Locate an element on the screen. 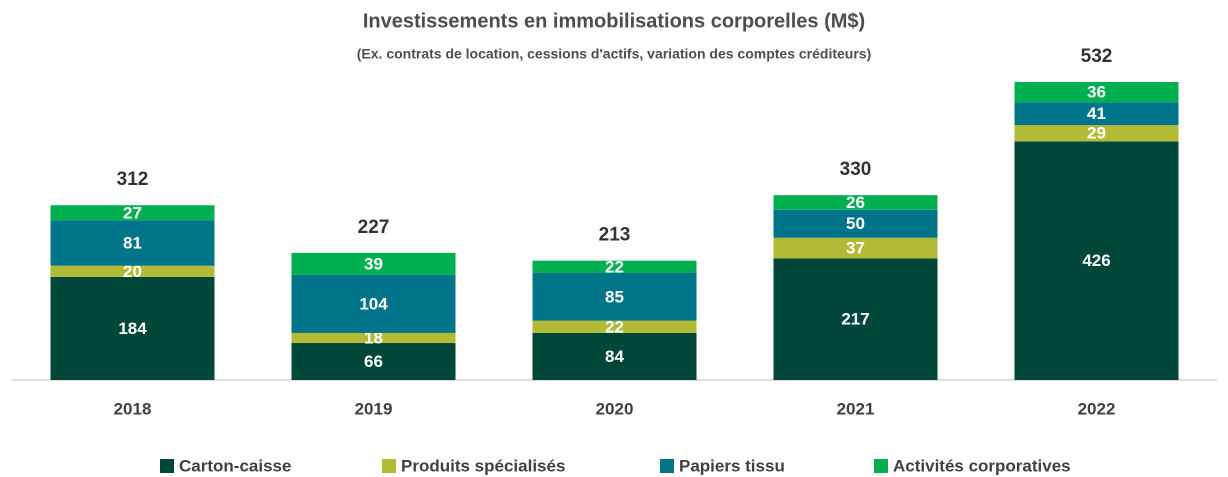 The image size is (1228, 477). data-label: 39 is located at coordinates (373, 263).